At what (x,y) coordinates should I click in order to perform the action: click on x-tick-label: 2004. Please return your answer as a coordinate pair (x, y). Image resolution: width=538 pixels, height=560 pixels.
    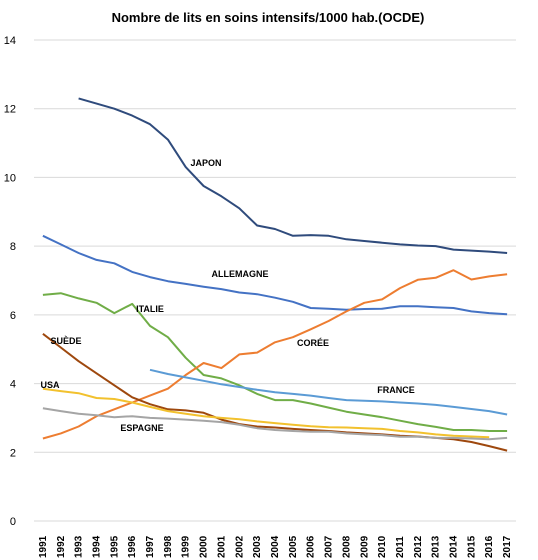
    Looking at the image, I should click on (275, 546).